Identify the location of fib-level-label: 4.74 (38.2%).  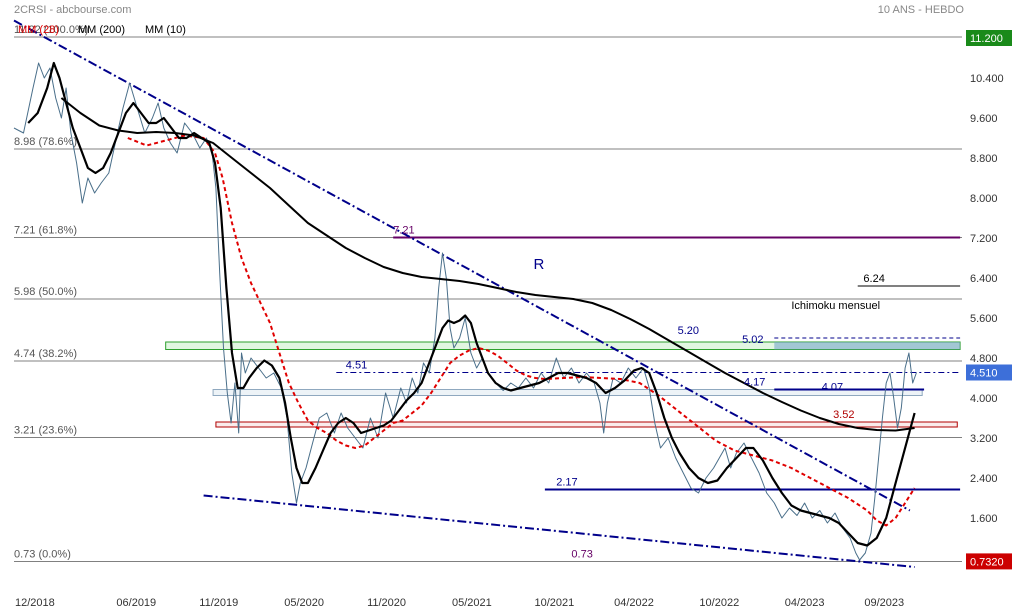
(45, 354).